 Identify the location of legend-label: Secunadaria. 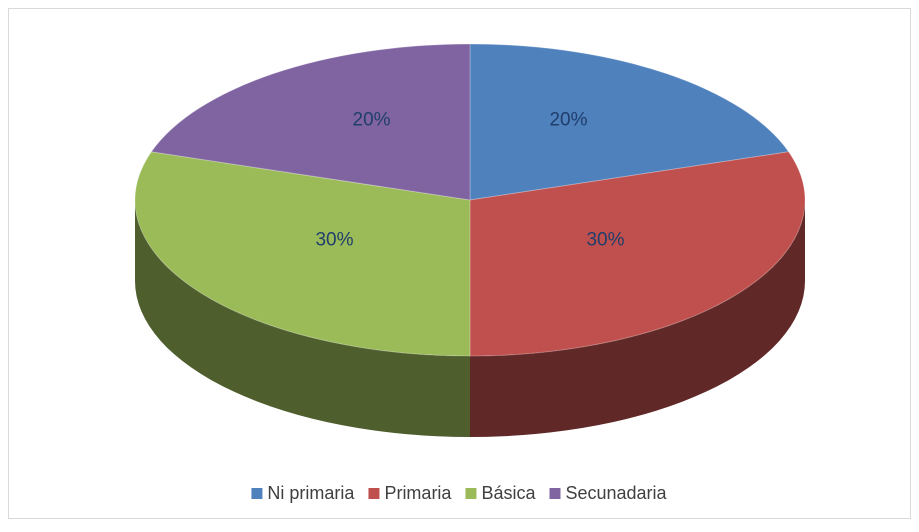
(616, 493).